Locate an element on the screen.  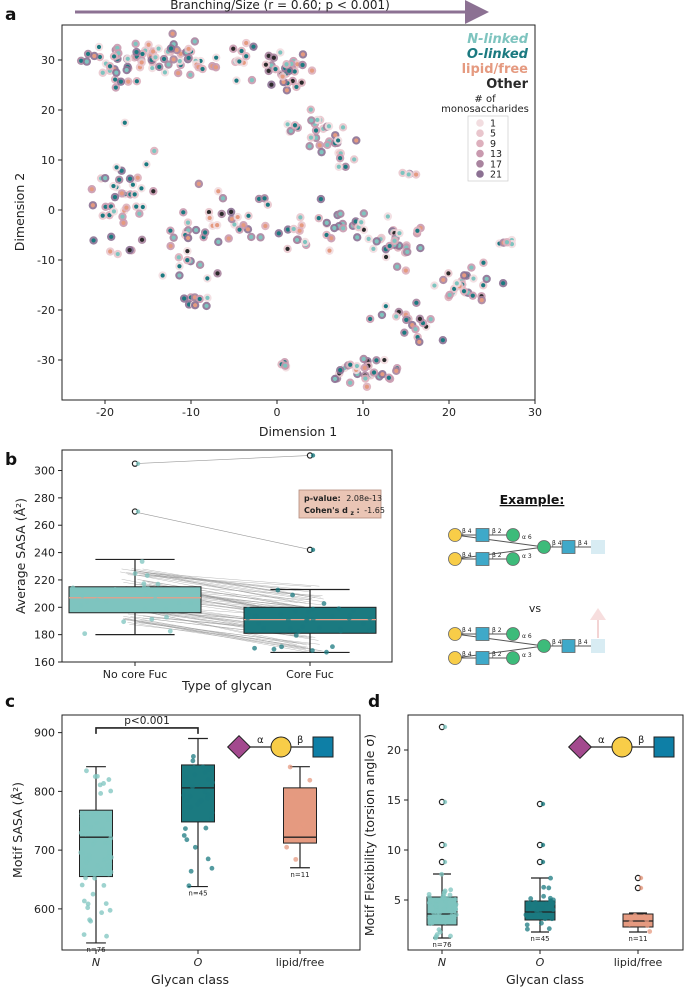
outlier-point is located at coordinates (445, 862).